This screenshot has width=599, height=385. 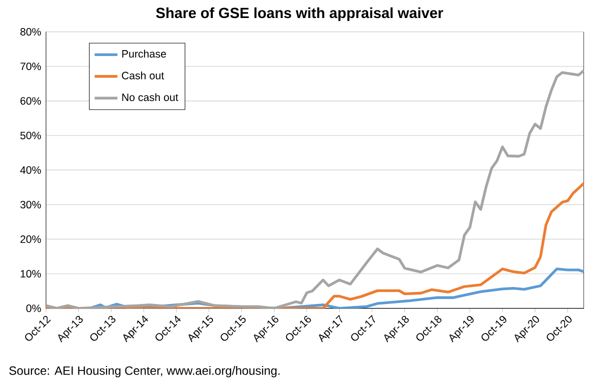 What do you see at coordinates (30, 136) in the screenshot?
I see `y-tick-label: 50%` at bounding box center [30, 136].